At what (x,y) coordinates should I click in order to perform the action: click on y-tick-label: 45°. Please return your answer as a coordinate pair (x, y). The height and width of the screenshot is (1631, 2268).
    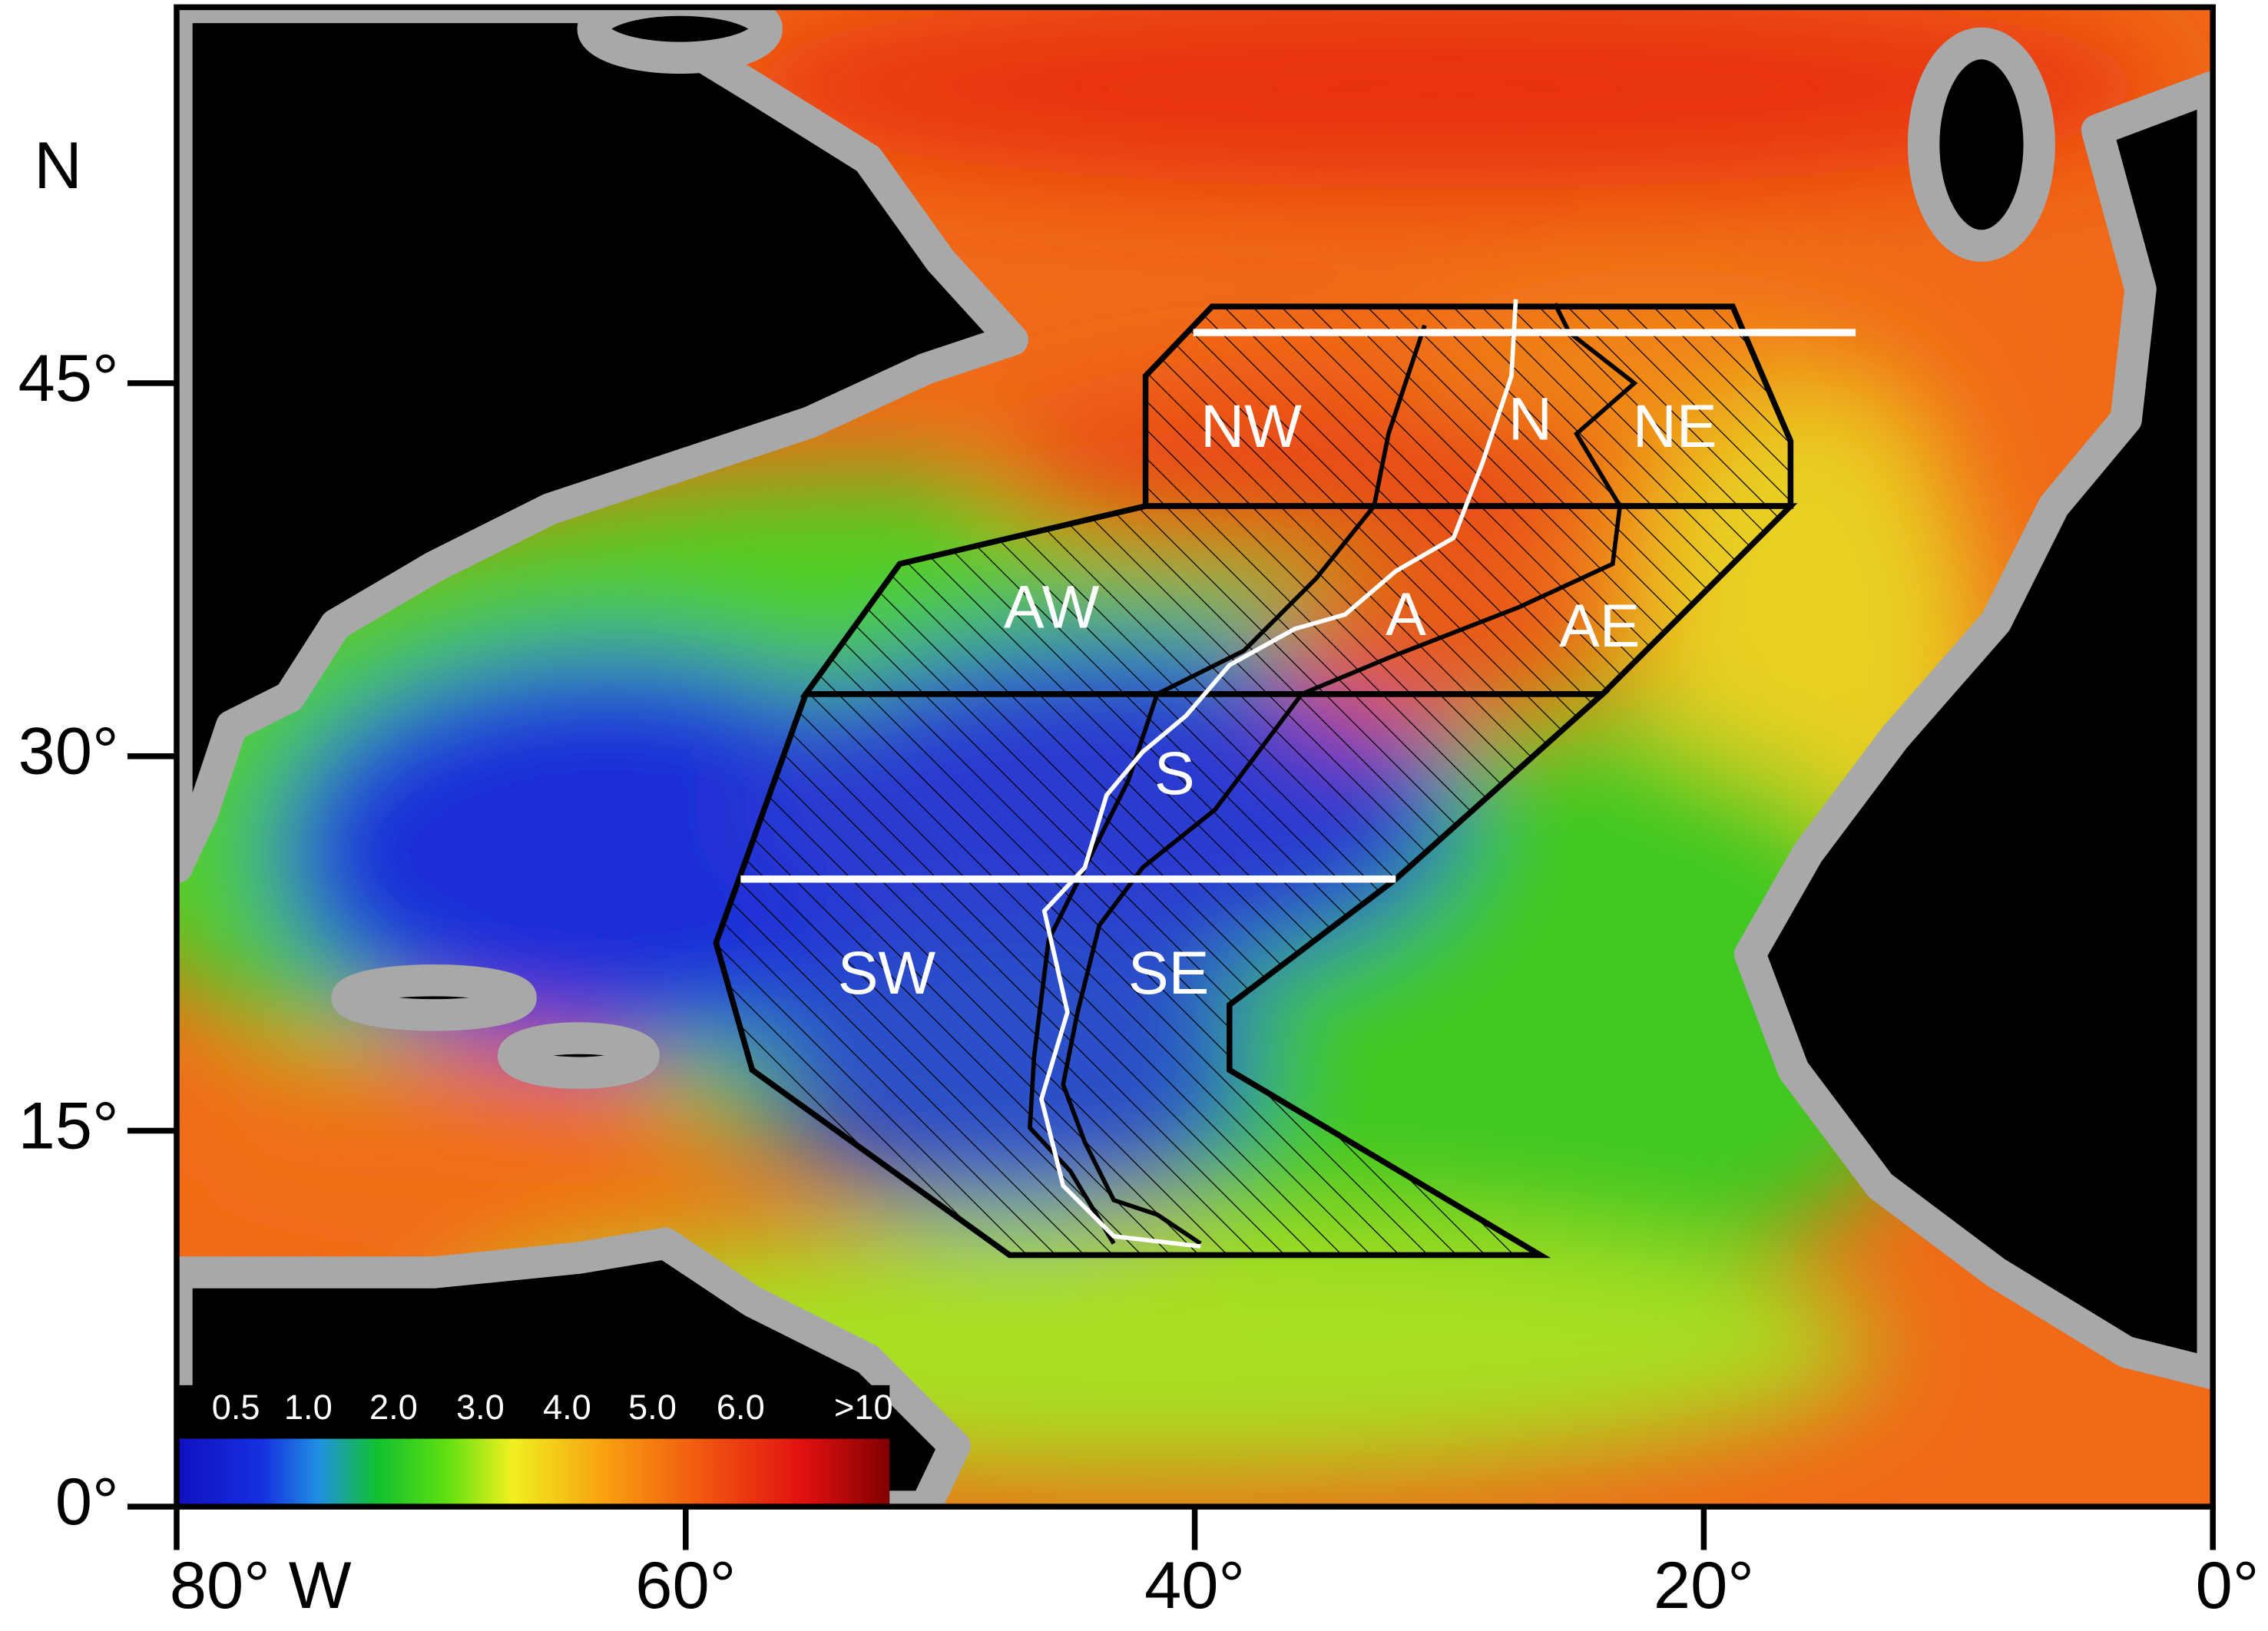
    Looking at the image, I should click on (68, 378).